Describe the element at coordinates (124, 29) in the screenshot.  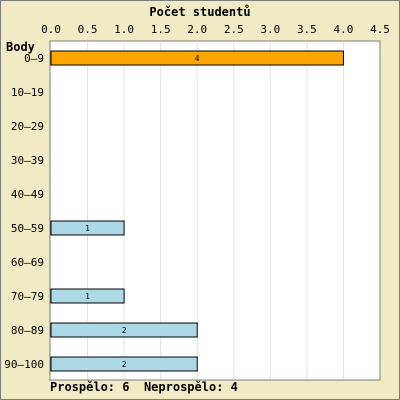
I see `x-tick-label: 1.0` at that location.